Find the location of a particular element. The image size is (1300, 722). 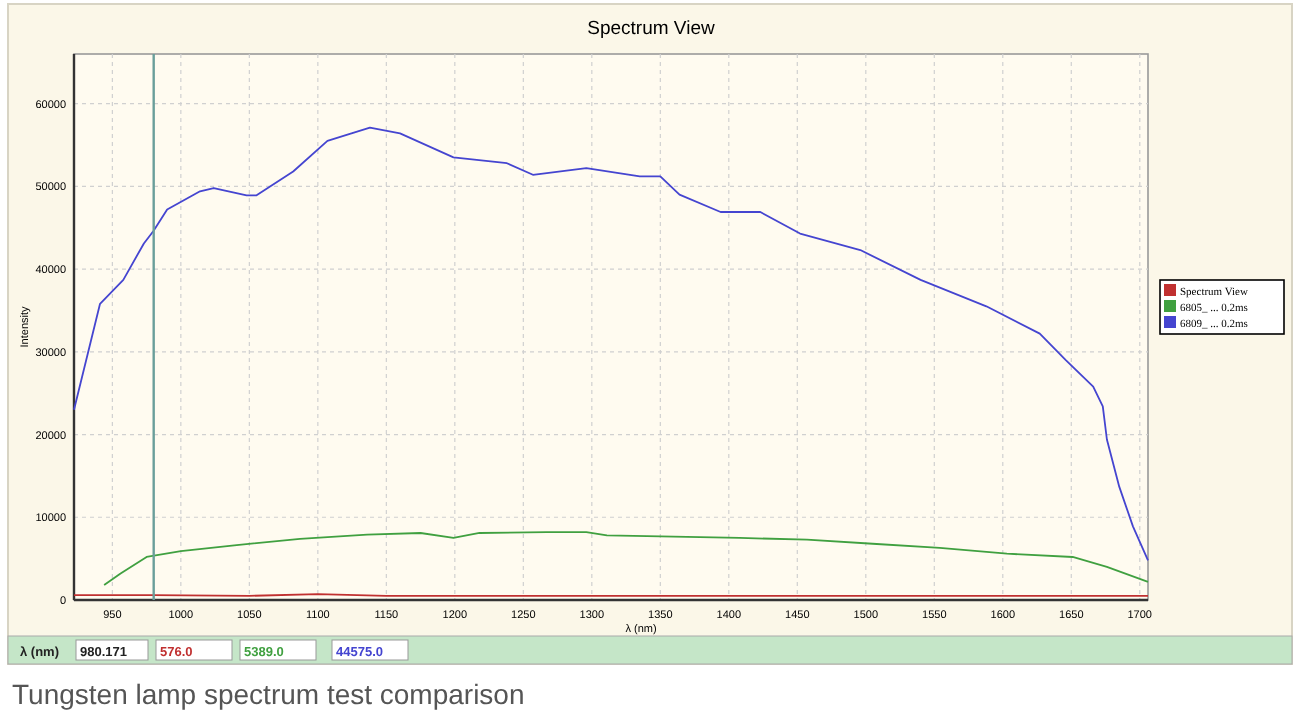

chart-title: Spectrum View is located at coordinates (651, 29).